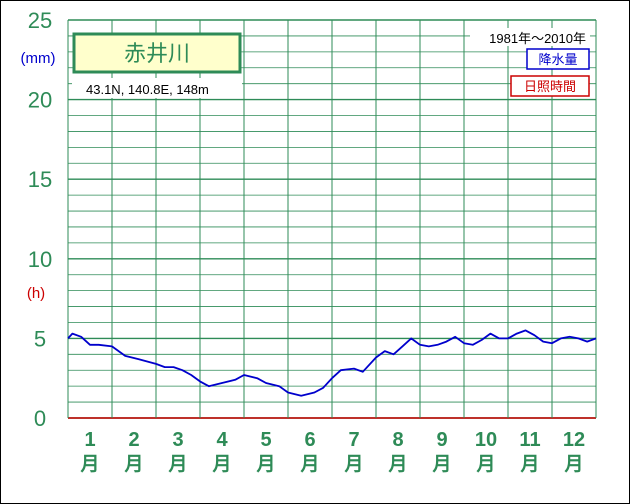 This screenshot has height=504, width=630. Describe the element at coordinates (36, 293) in the screenshot. I see `sunshine-unit-label: (h)` at that location.